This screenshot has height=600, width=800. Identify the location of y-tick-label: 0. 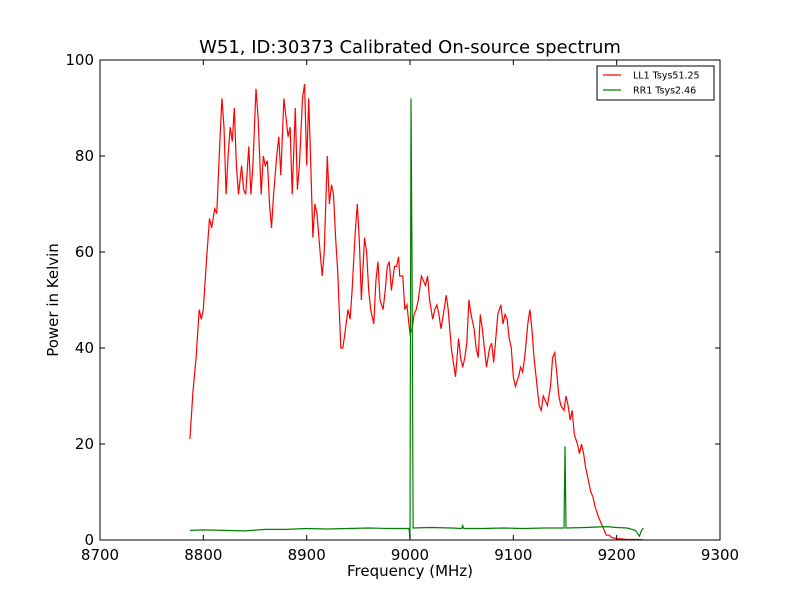
(89, 540).